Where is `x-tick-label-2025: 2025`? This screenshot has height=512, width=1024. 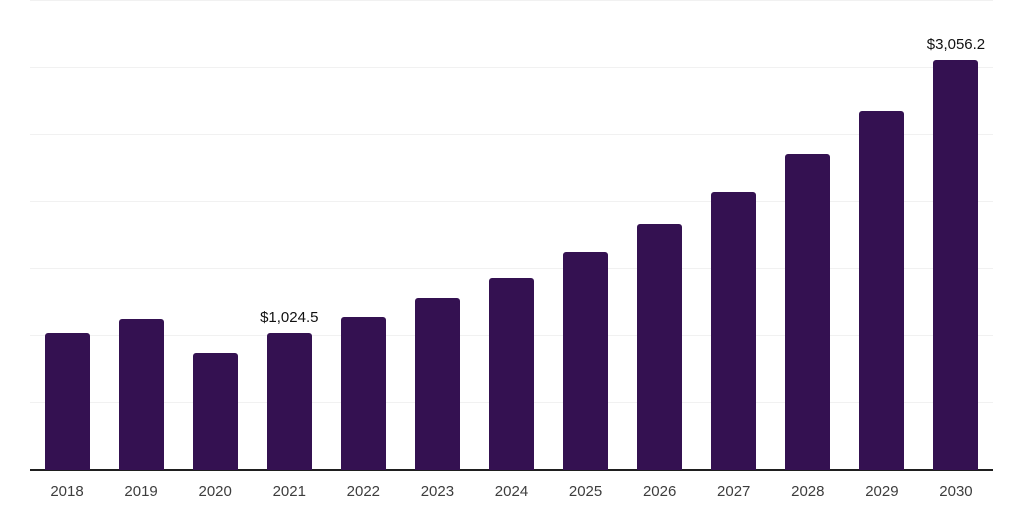
x-tick-label-2025: 2025 is located at coordinates (585, 491).